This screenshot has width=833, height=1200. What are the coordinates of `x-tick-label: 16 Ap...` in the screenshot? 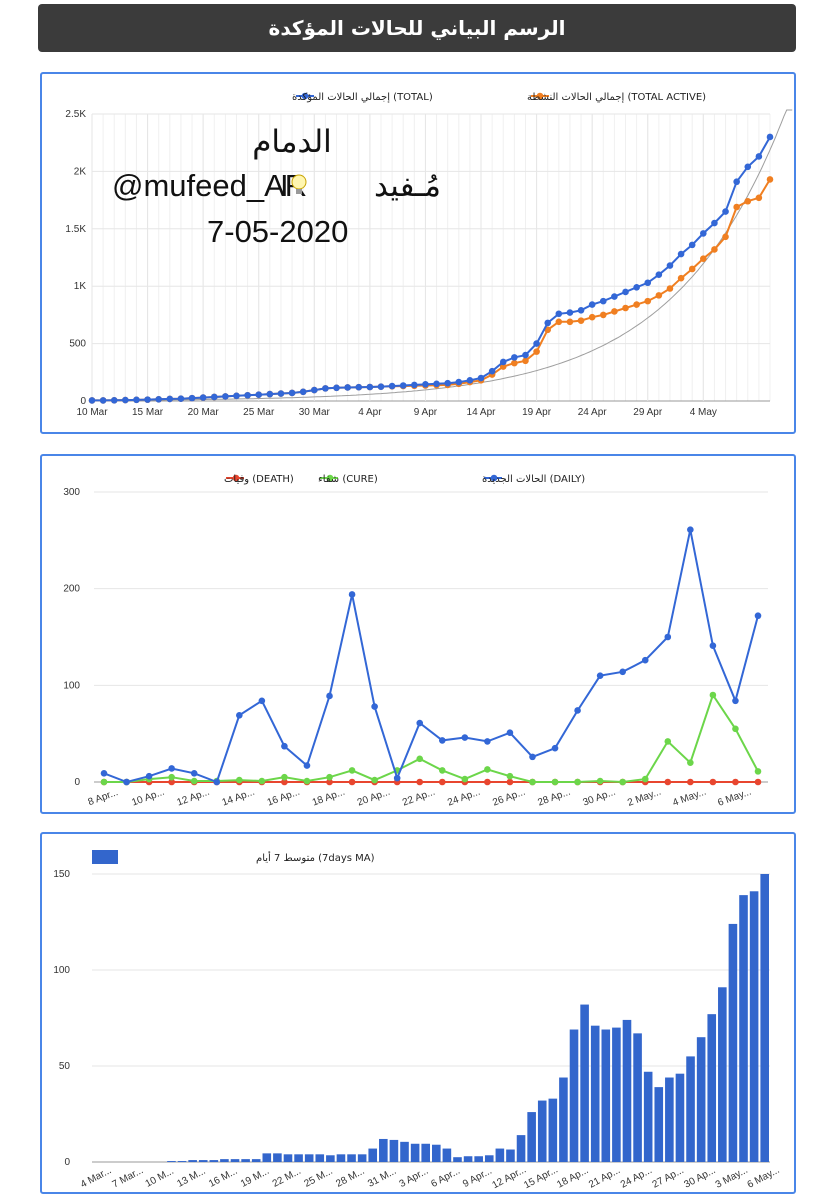 It's located at (284, 798).